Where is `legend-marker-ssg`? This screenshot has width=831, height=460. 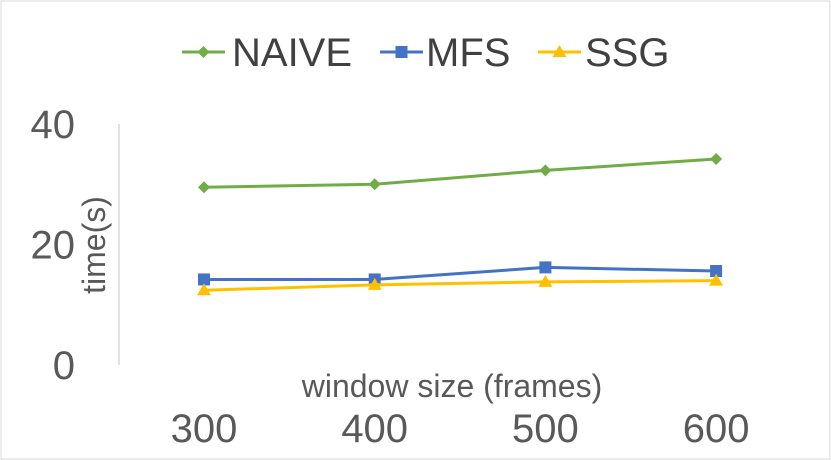 legend-marker-ssg is located at coordinates (559, 51).